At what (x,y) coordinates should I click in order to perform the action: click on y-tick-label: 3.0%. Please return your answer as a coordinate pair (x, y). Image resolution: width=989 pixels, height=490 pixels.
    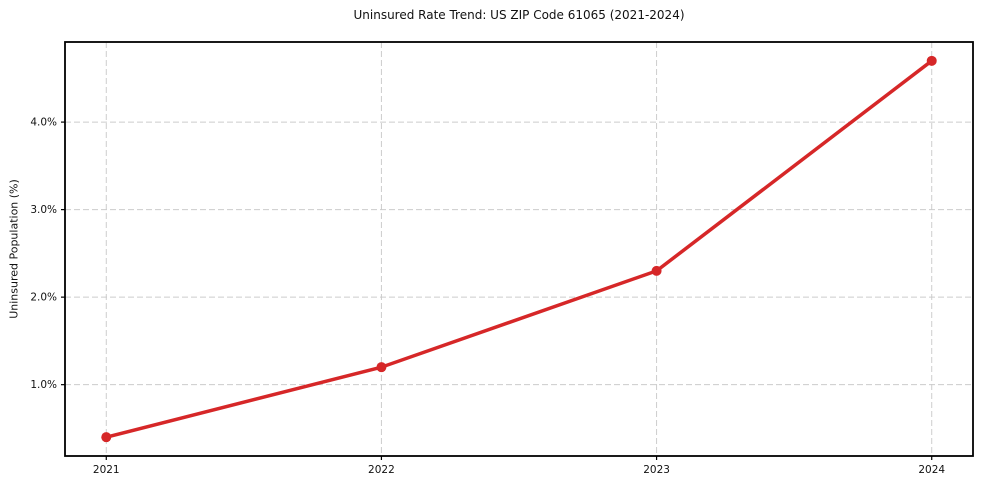
    Looking at the image, I should click on (43, 210).